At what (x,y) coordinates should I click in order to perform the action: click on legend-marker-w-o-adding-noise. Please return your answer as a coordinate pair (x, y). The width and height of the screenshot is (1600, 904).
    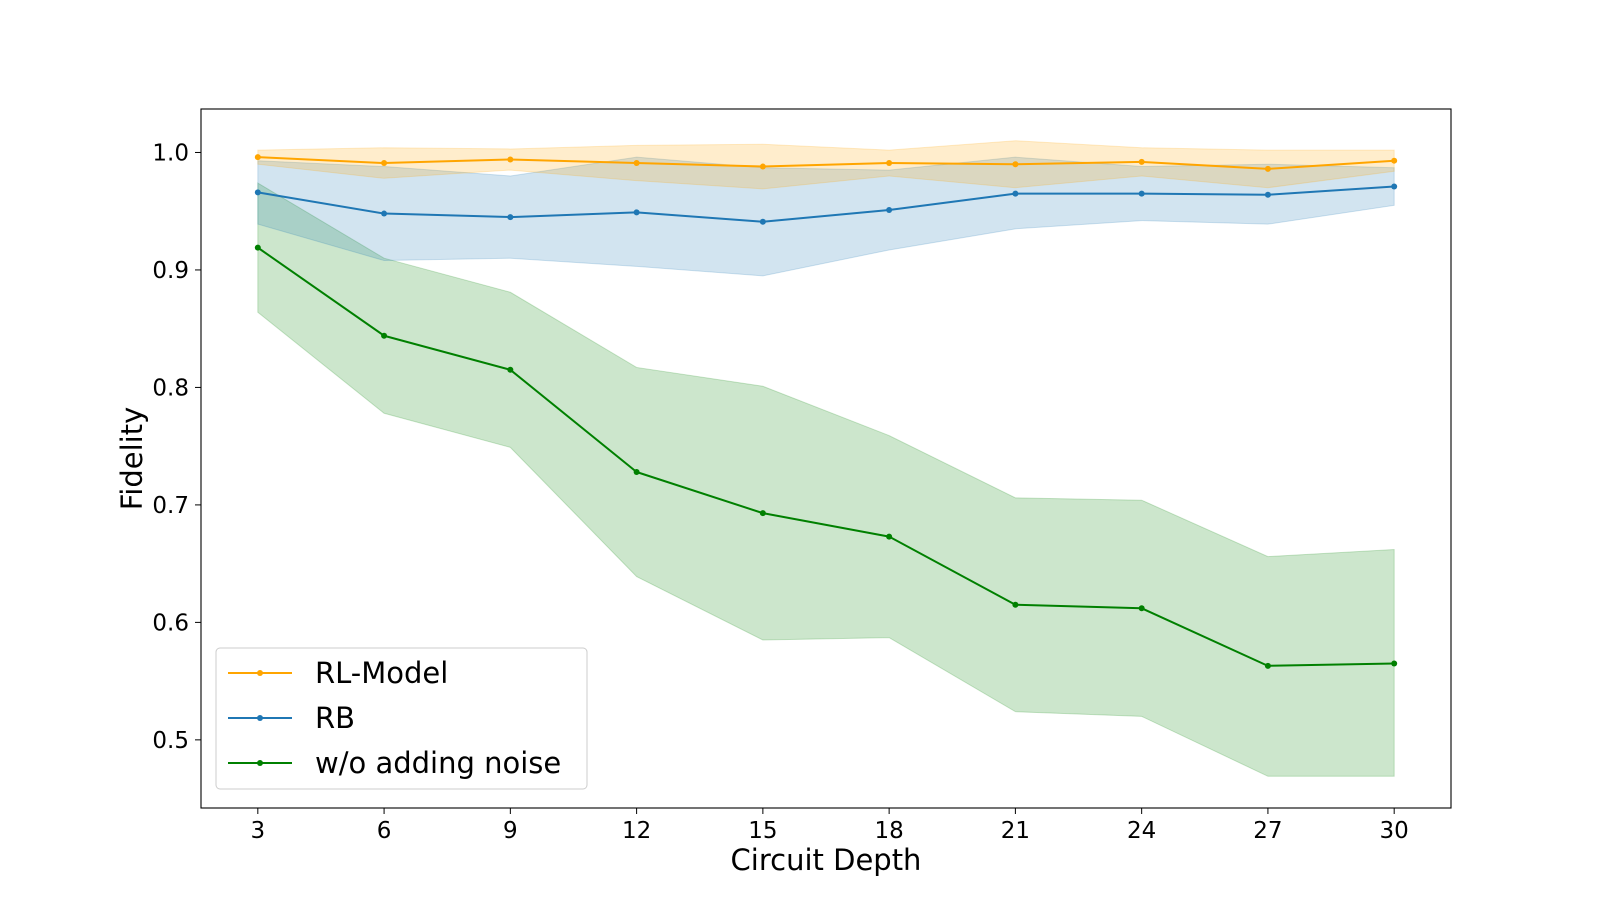
    Looking at the image, I should click on (260, 763).